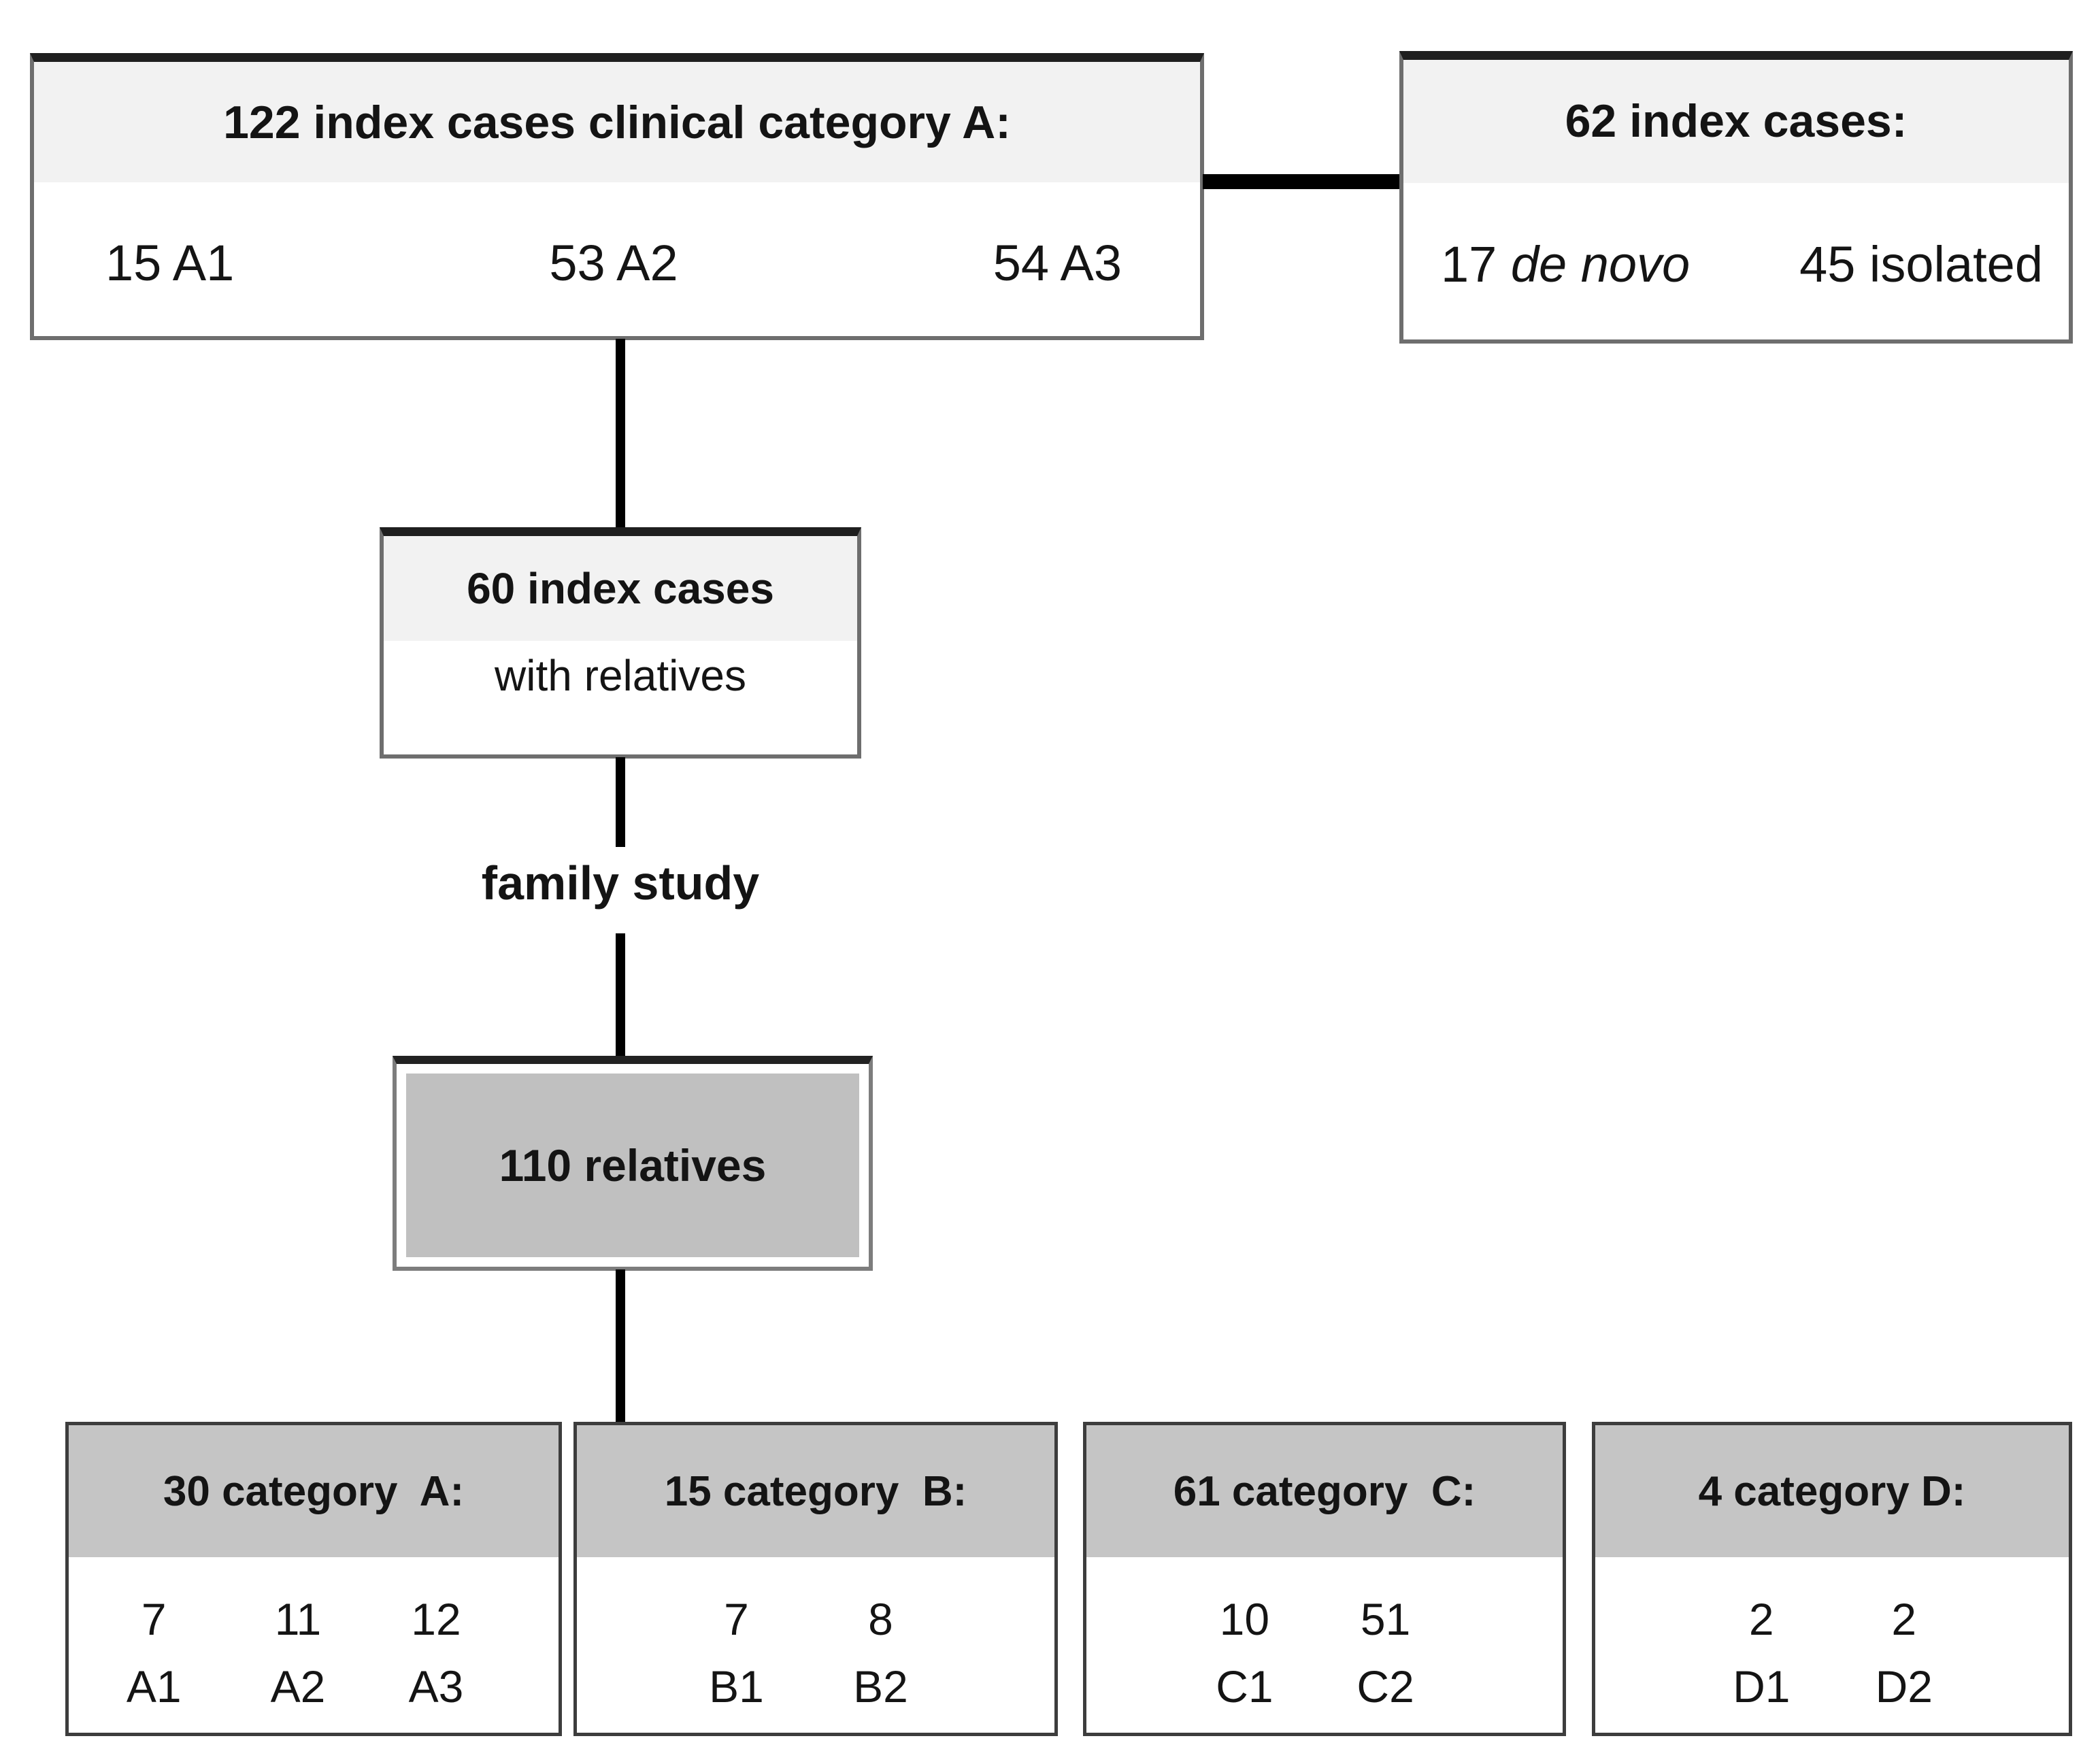  I want to click on index-cases-62-box: 62 index cases: 17 de novo 45 isolated, so click(1736, 198).